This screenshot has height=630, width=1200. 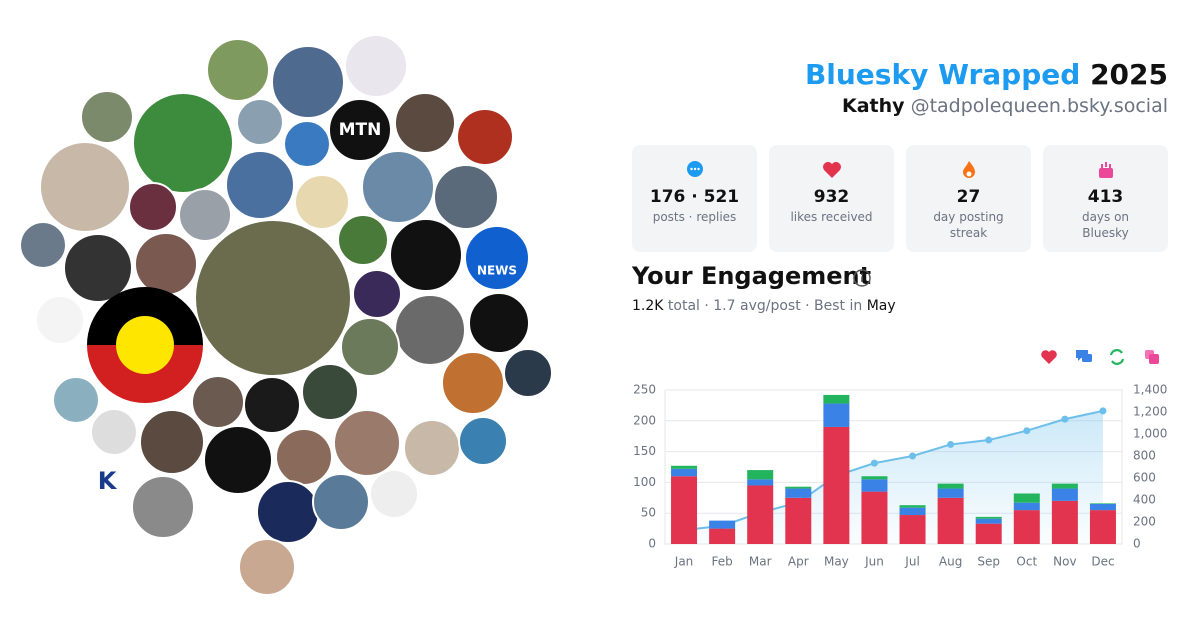 I want to click on x-tick-label: Dec, so click(x=1102, y=562).